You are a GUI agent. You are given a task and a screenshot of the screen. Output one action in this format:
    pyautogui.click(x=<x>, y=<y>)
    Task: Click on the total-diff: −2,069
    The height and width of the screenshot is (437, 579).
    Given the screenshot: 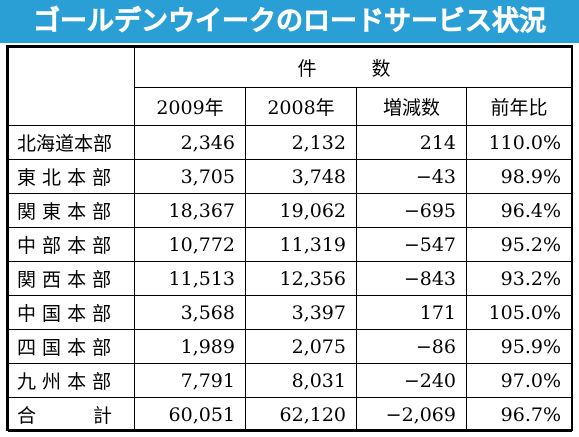 What is the action you would take?
    pyautogui.click(x=411, y=414)
    